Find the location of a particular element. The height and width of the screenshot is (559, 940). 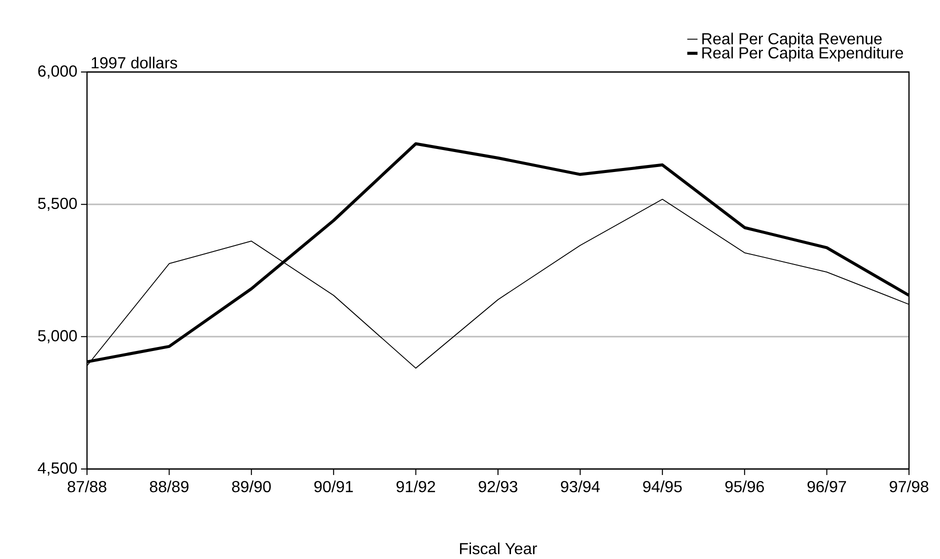

x-tick-label: 91/92 is located at coordinates (416, 486).